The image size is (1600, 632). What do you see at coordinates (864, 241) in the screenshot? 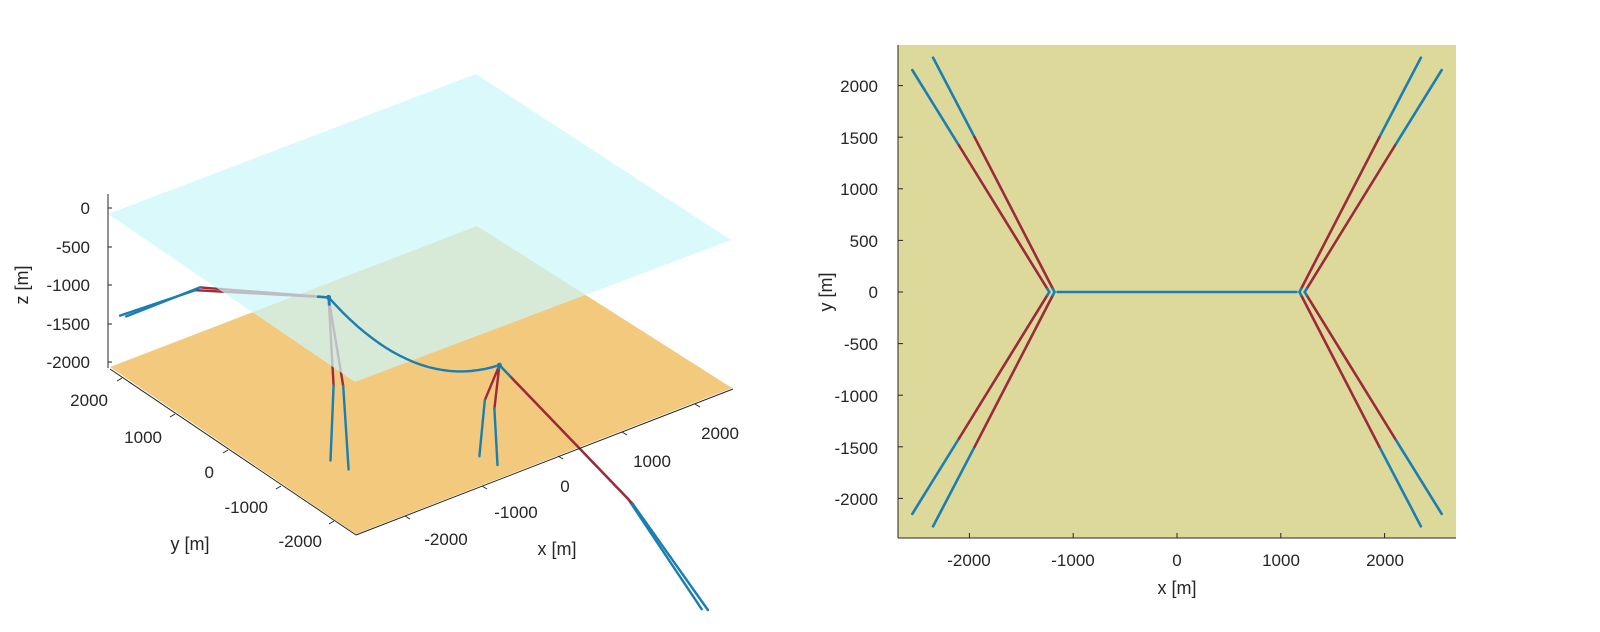
I see `y-tick-label: 500` at bounding box center [864, 241].